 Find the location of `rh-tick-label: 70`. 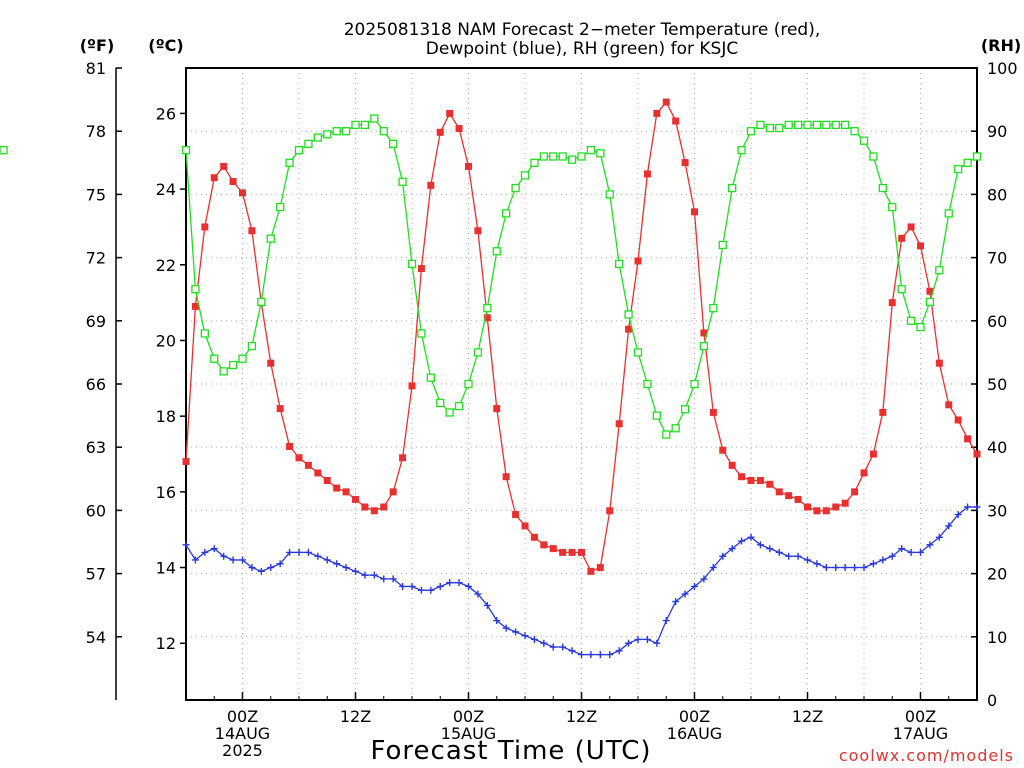

rh-tick-label: 70 is located at coordinates (997, 258).